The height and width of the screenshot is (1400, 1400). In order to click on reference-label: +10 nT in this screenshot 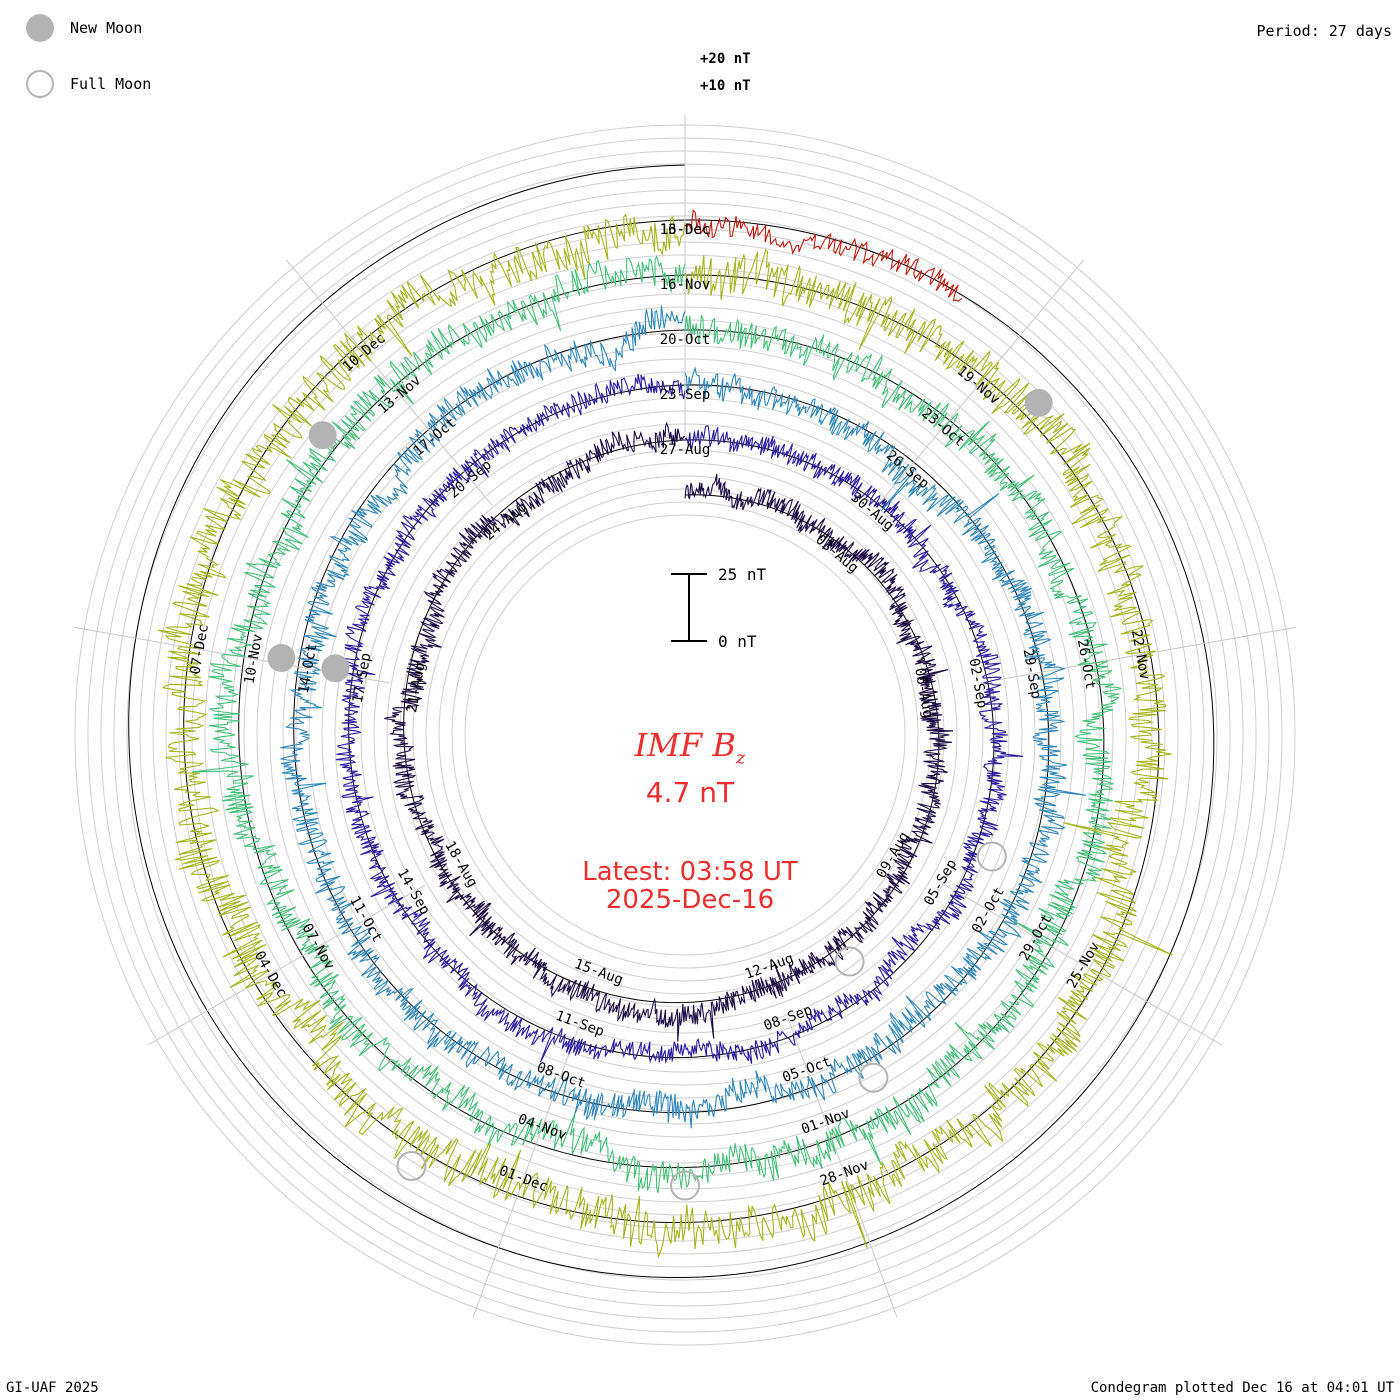, I will do `click(725, 86)`.